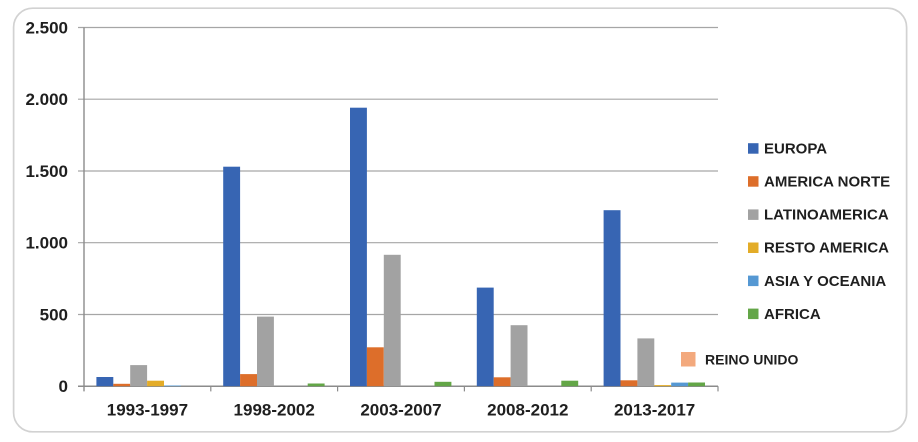 This screenshot has width=918, height=442. What do you see at coordinates (46, 171) in the screenshot?
I see `svg-text: 1.500` at bounding box center [46, 171].